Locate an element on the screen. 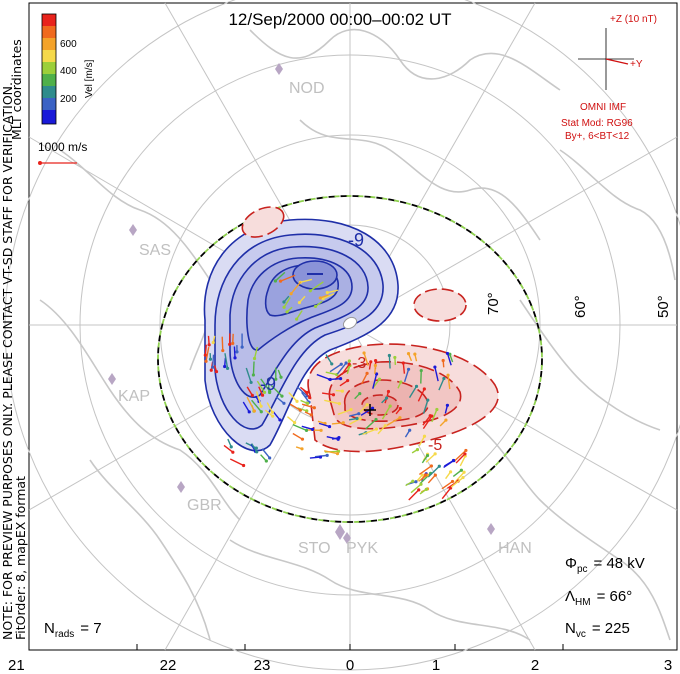 The image size is (680, 674). scale-label: Vel [m/s] is located at coordinates (89, 78).